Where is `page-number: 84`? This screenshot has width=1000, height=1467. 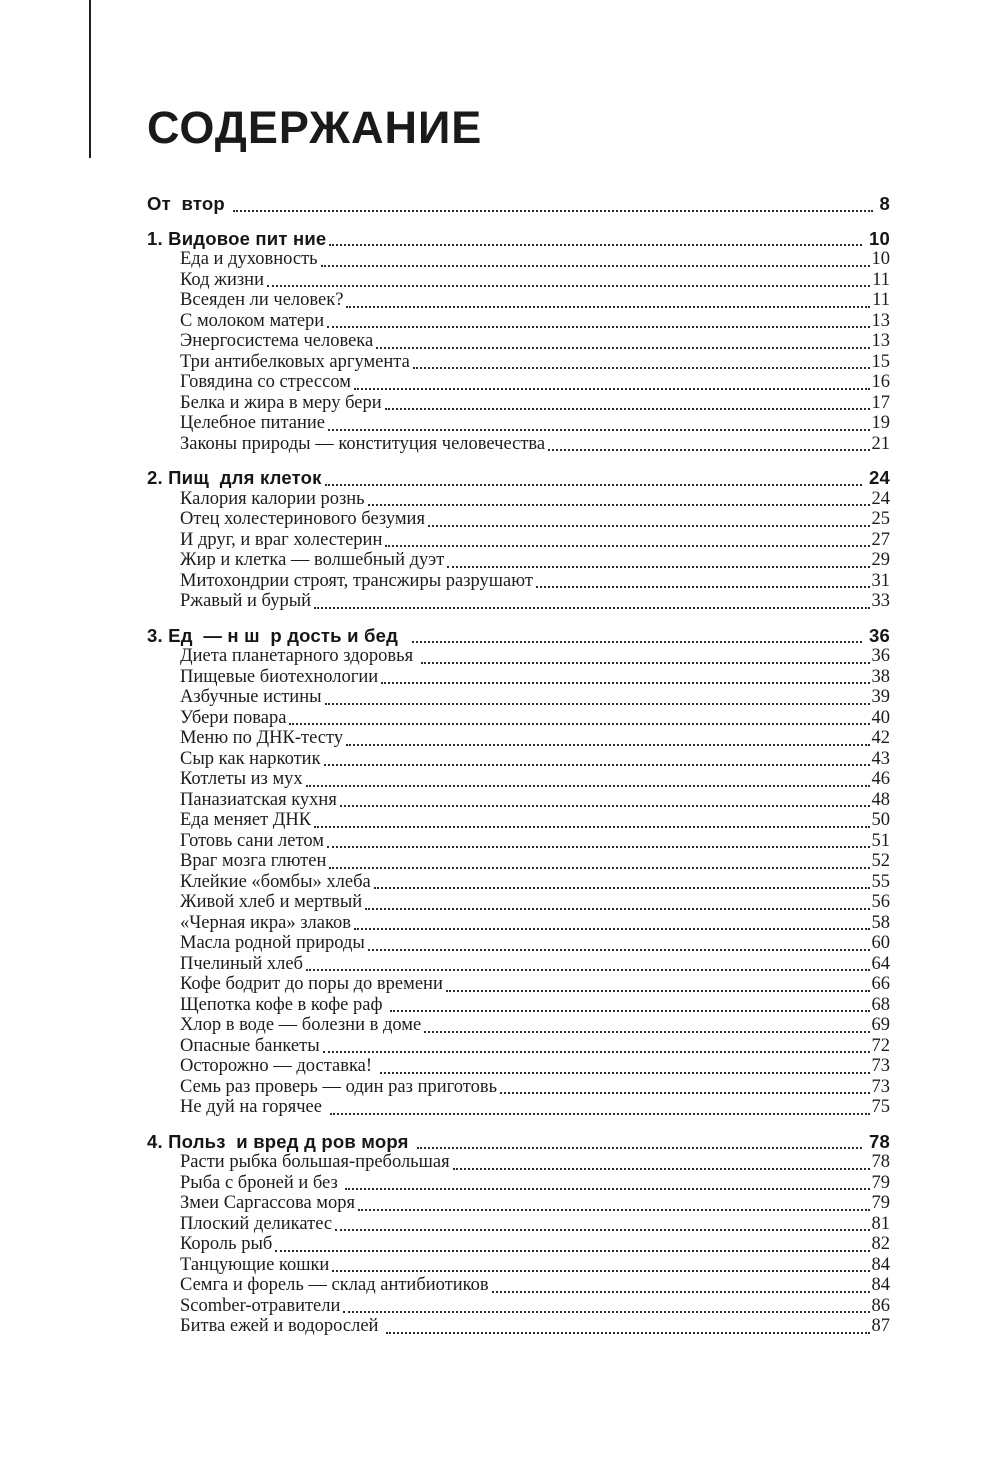 page-number: 84 is located at coordinates (881, 1264).